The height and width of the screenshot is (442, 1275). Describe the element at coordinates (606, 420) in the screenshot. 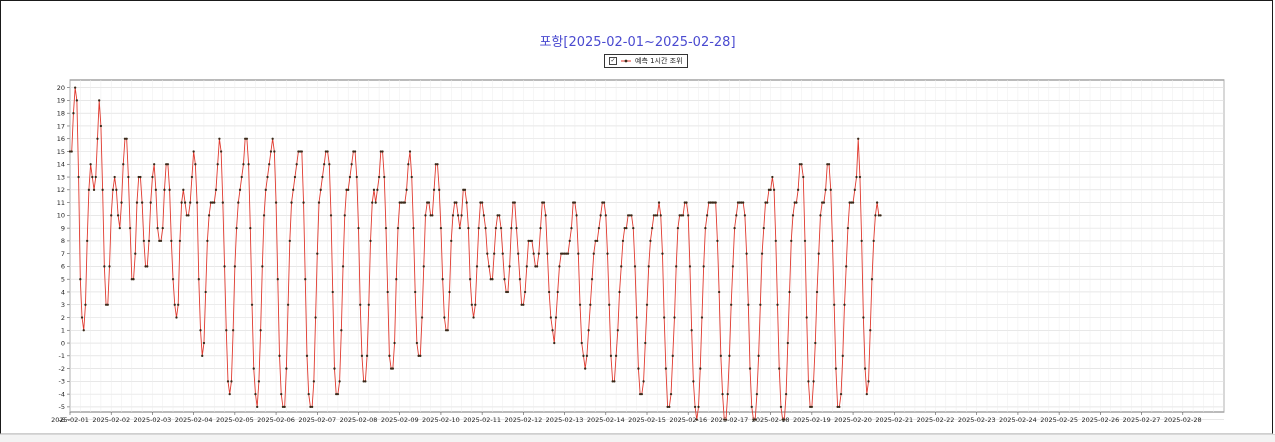

I see `x-tick-label: 2025-02-14` at that location.